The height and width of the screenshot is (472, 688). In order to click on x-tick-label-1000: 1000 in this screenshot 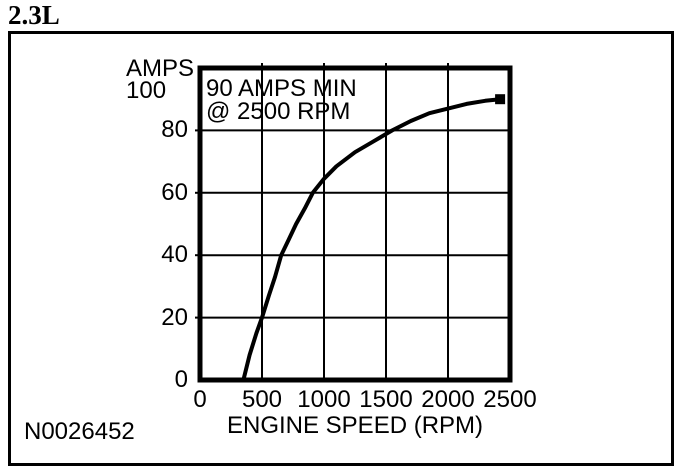, I will do `click(324, 399)`.